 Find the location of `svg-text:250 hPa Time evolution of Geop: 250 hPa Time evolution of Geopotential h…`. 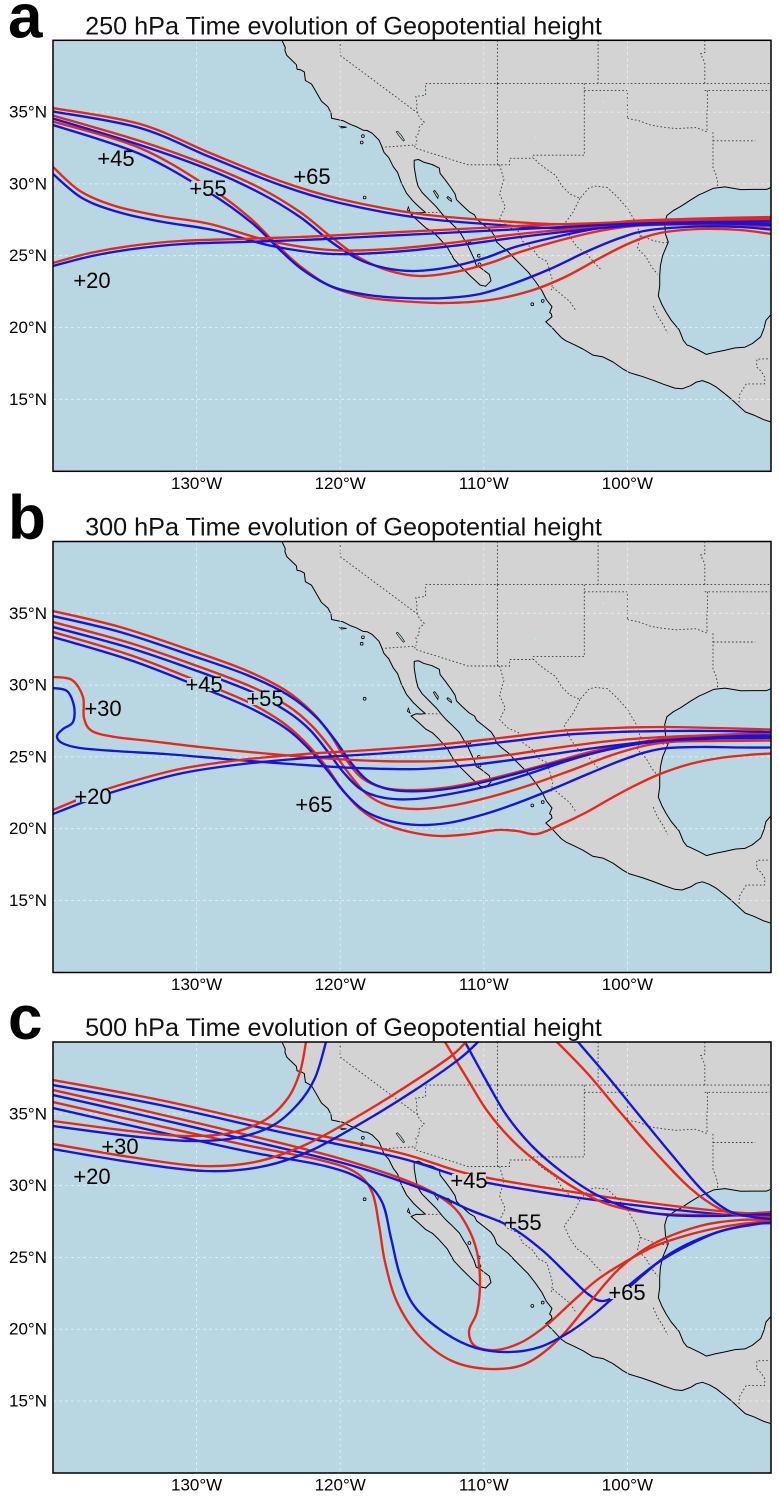

svg-text:250 hPa Time evolution of Geop: 250 hPa Time evolution of Geopotential h… is located at coordinates (343, 26).